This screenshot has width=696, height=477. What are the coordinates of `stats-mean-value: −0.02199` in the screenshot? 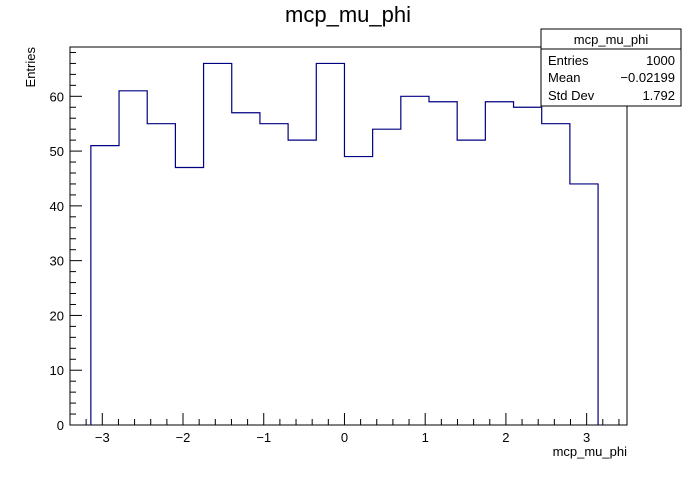 It's located at (647, 77).